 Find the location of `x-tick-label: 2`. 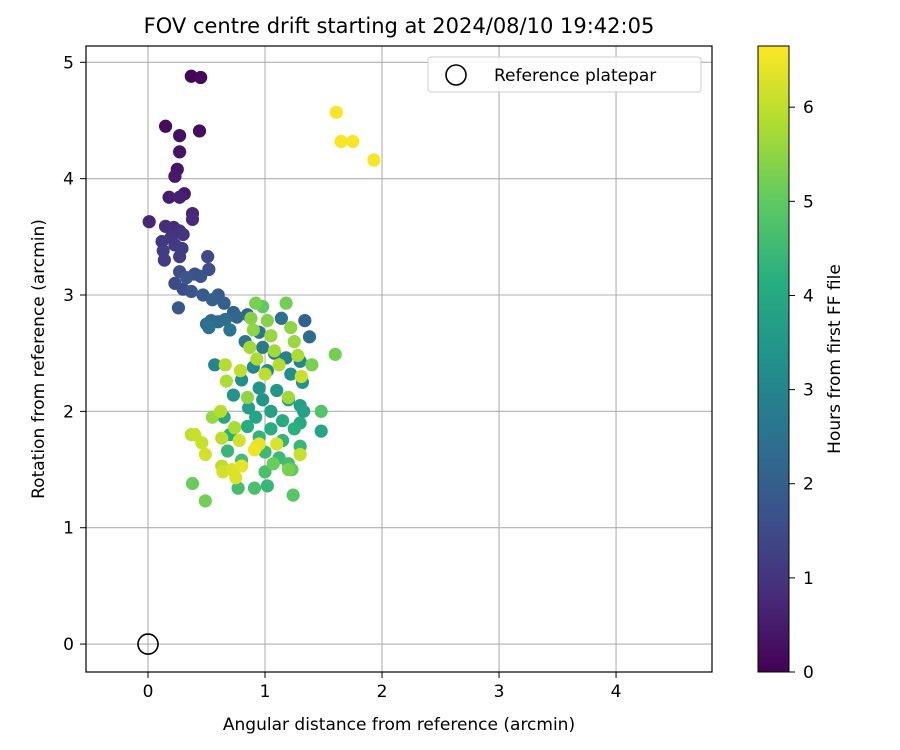

x-tick-label: 2 is located at coordinates (382, 692).